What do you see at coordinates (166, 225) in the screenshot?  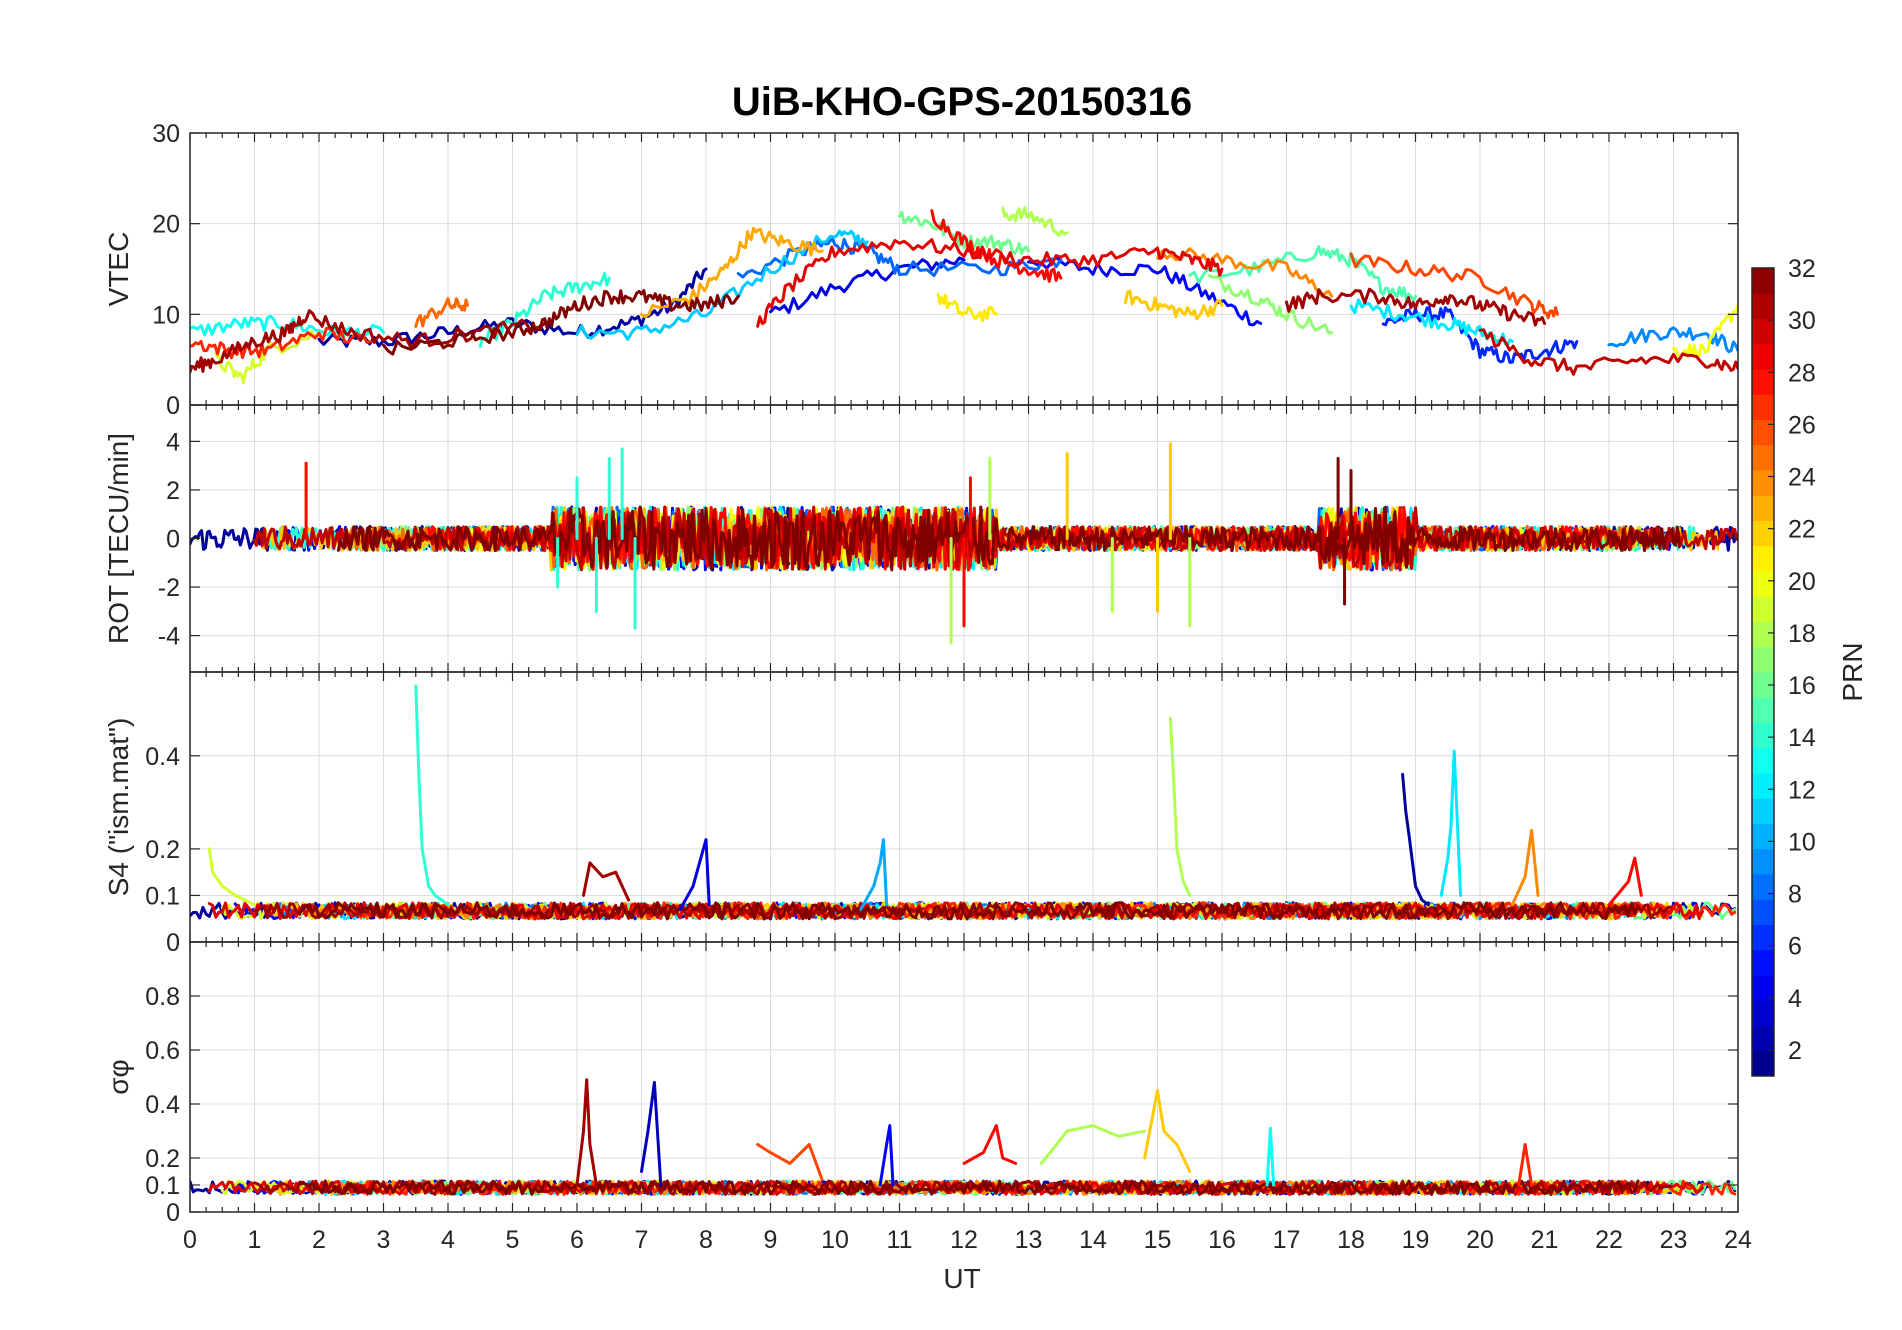 I see `y-tick-label: 20` at bounding box center [166, 225].